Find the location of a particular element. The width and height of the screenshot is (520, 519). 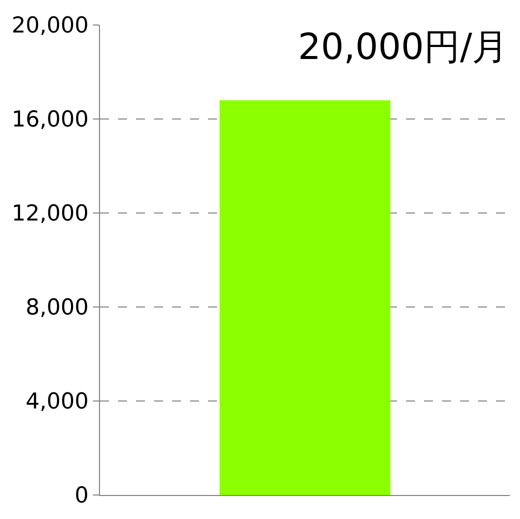

y-tick-label: 0 is located at coordinates (81, 496).